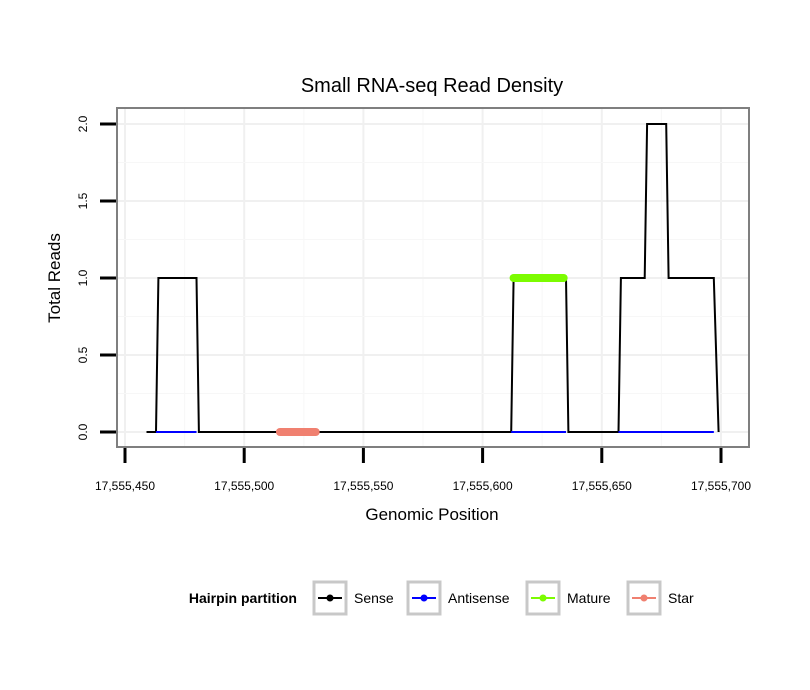 This screenshot has height=690, width=810. What do you see at coordinates (244, 486) in the screenshot?
I see `x-tick-label: 17,555,500` at bounding box center [244, 486].